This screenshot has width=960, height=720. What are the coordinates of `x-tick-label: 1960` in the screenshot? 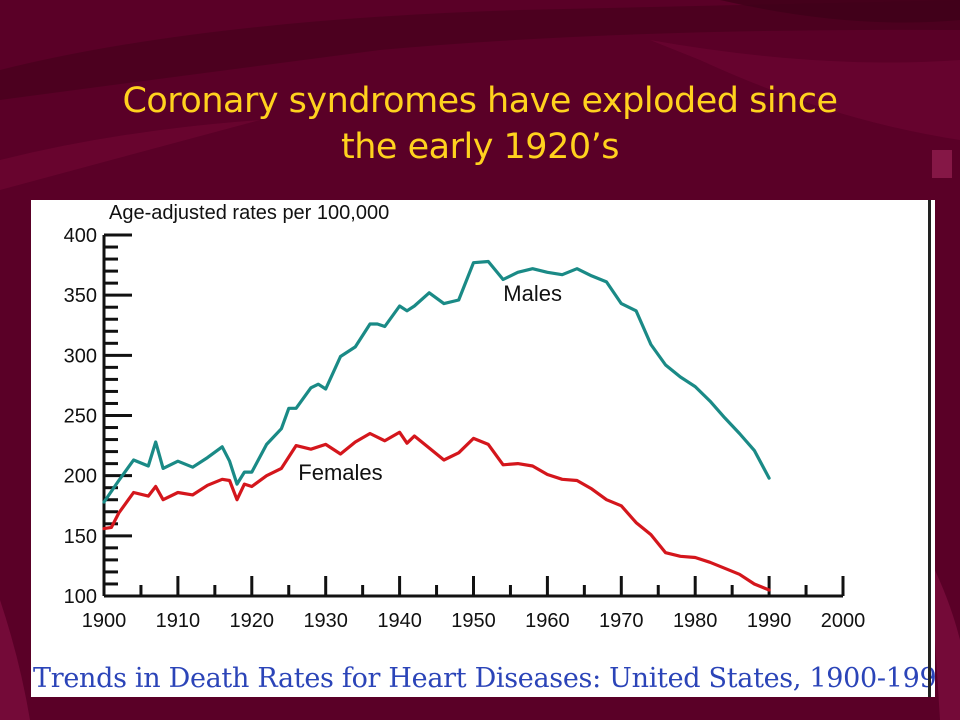 It's located at (547, 621).